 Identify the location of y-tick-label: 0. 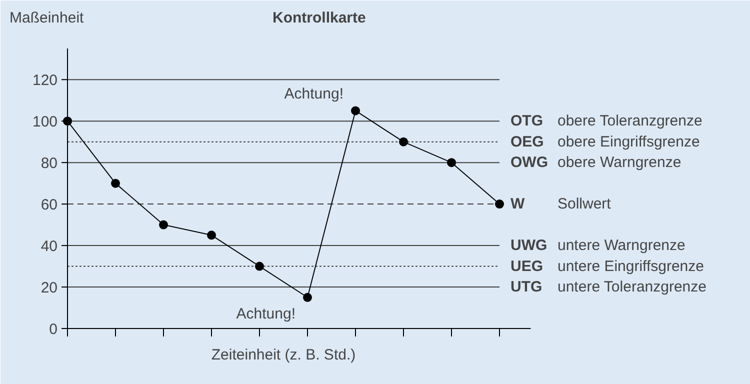
(53, 329).